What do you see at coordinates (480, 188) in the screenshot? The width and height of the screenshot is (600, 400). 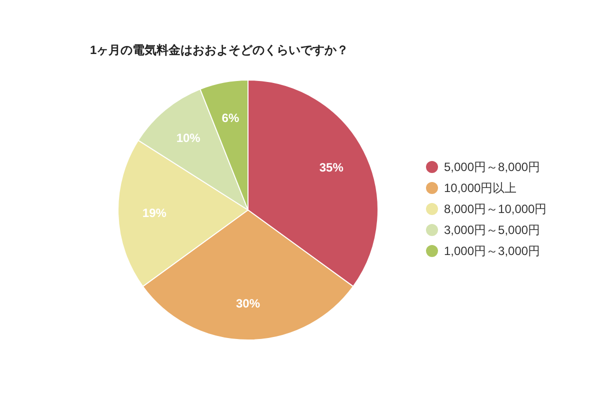 I see `legend-label: 10,000円以上` at bounding box center [480, 188].